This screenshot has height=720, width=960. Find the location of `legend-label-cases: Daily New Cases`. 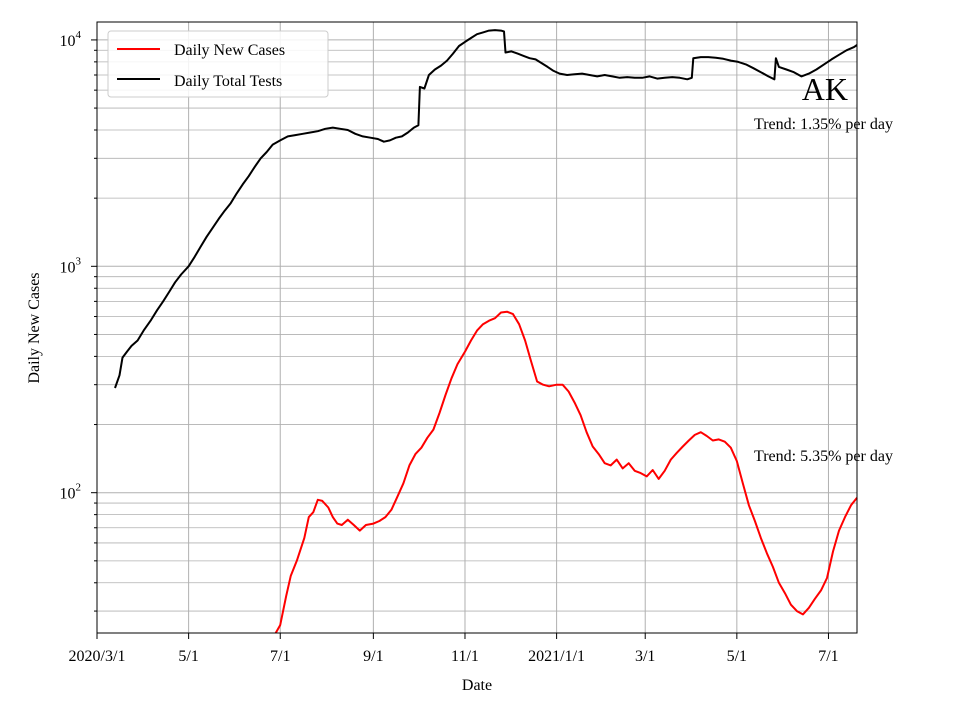

legend-label-cases: Daily New Cases is located at coordinates (229, 50).